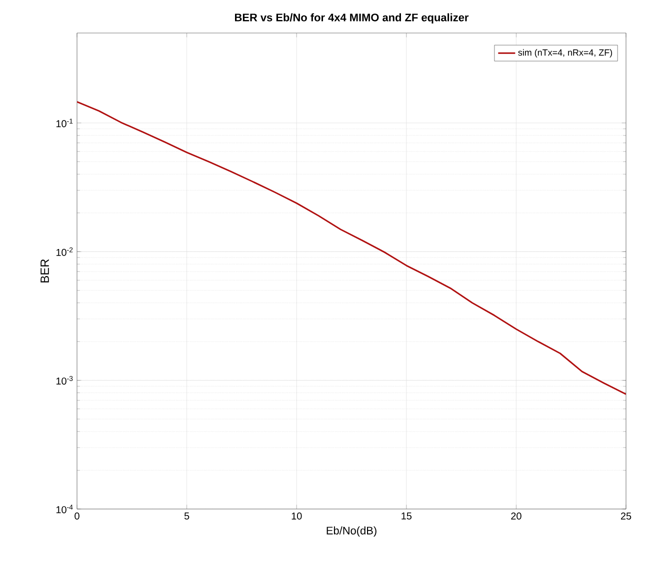 The image size is (647, 568). Describe the element at coordinates (77, 516) in the screenshot. I see `x-tick-label: 0` at that location.